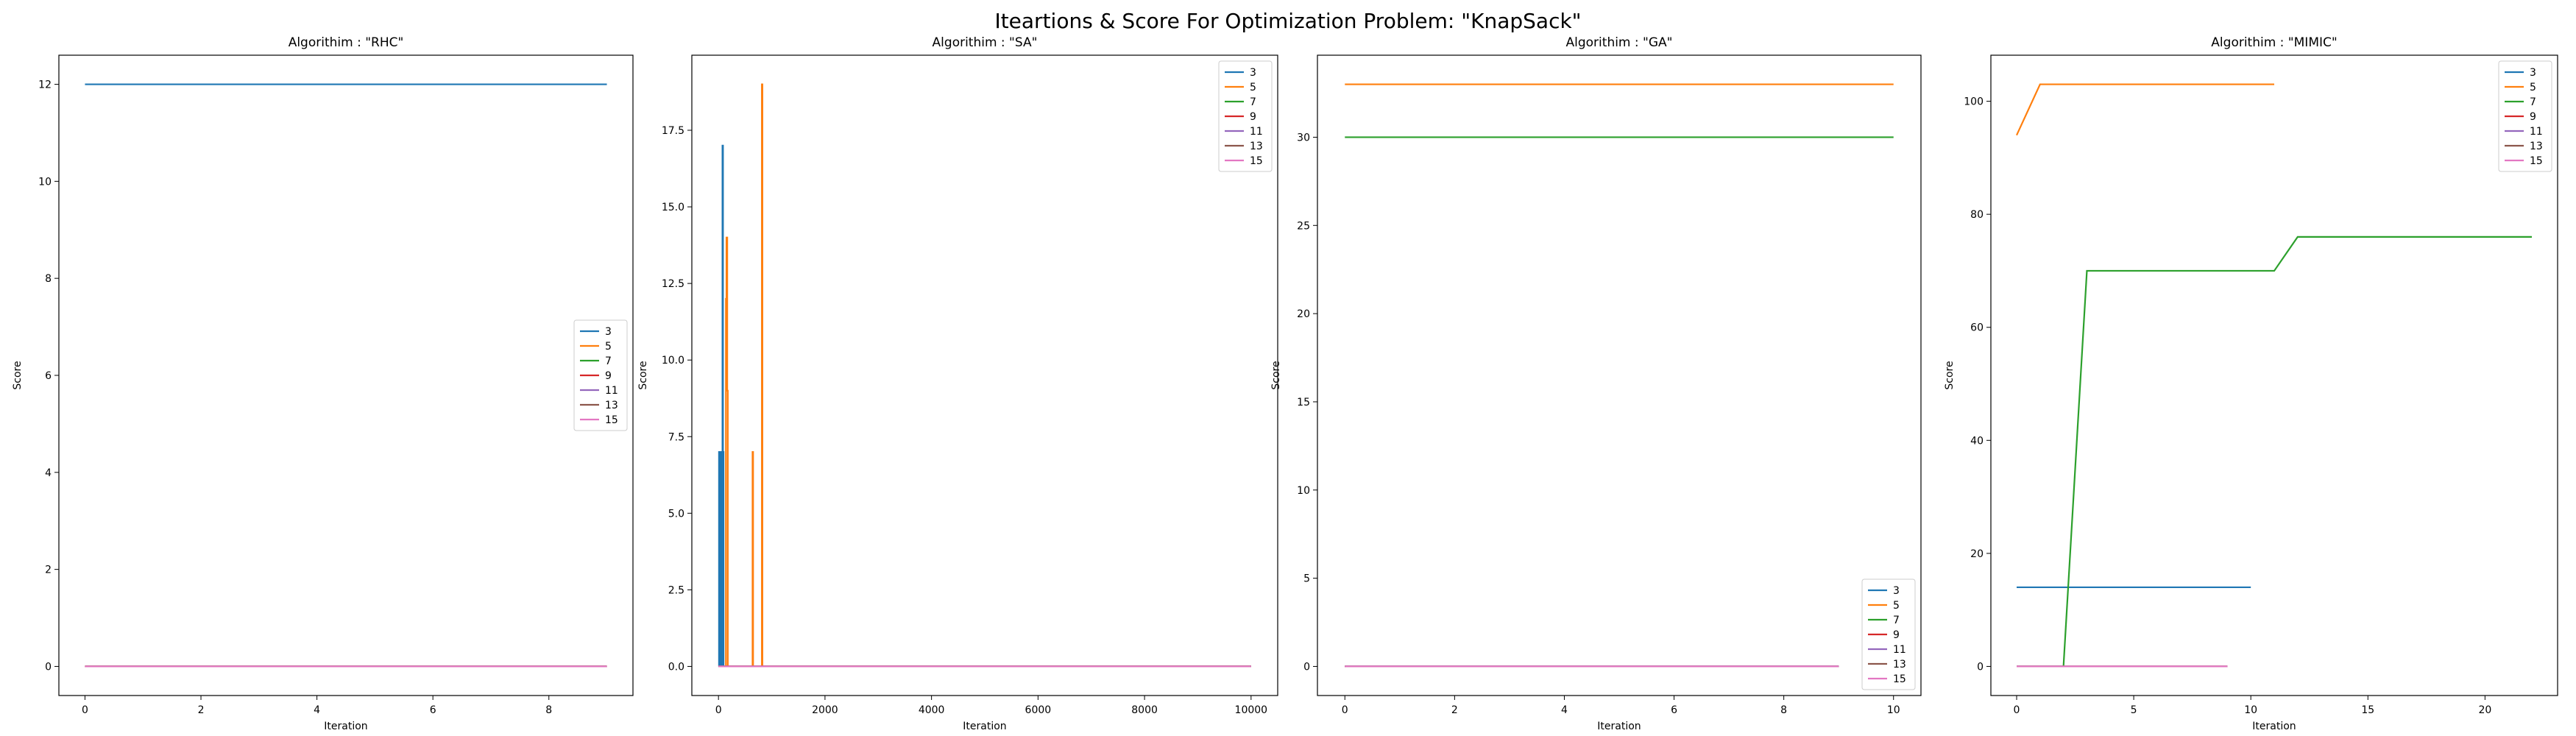 This screenshot has width=2576, height=736. Describe the element at coordinates (673, 284) in the screenshot. I see `y-tick-label: 12.5` at that location.